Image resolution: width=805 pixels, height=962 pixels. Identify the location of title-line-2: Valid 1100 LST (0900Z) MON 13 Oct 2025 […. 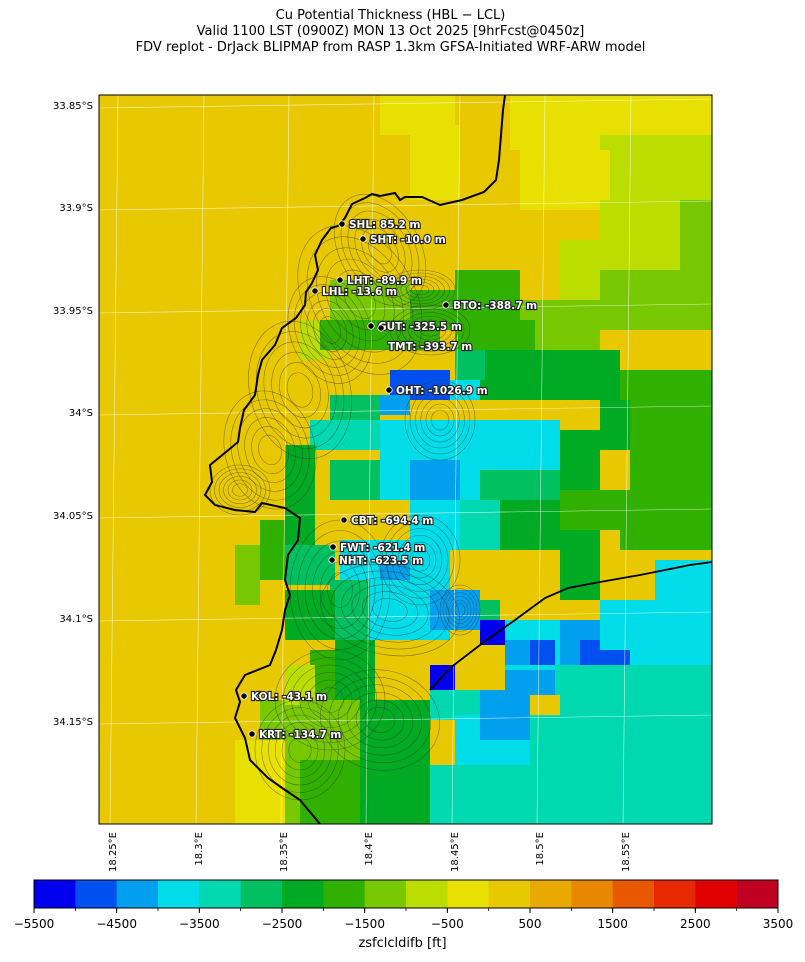
(390, 31).